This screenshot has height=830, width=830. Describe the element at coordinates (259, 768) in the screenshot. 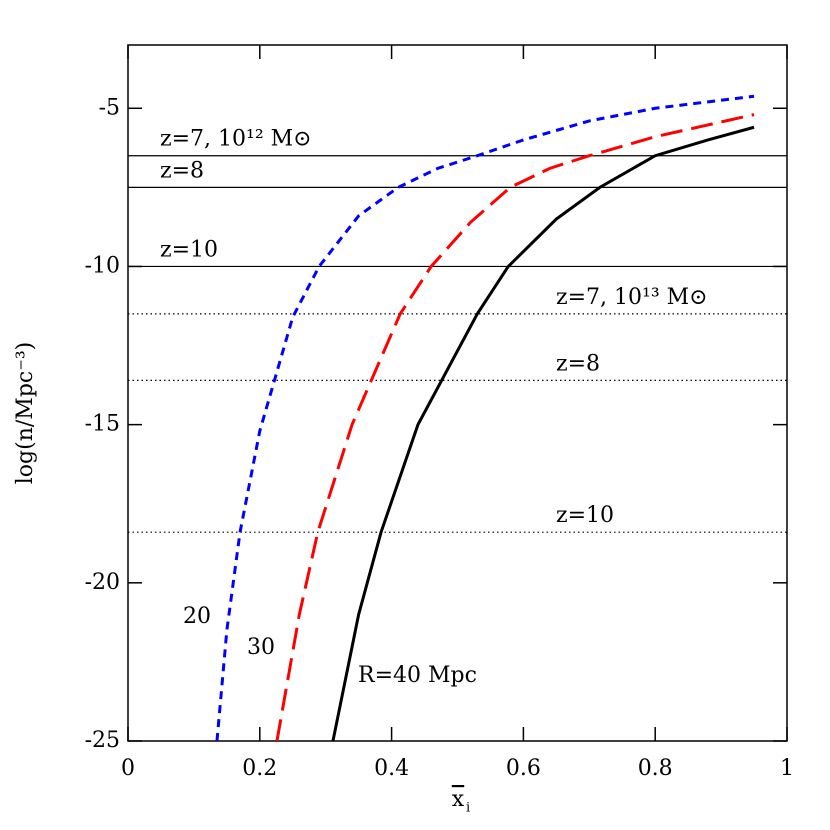

I see `x-tick-label: 0.2` at that location.